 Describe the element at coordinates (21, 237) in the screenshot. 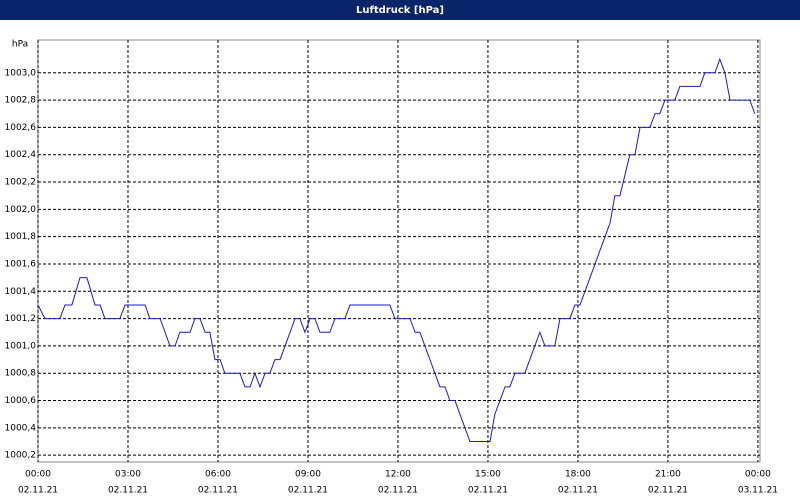

I see `y-tick-label: 1001,8` at that location.